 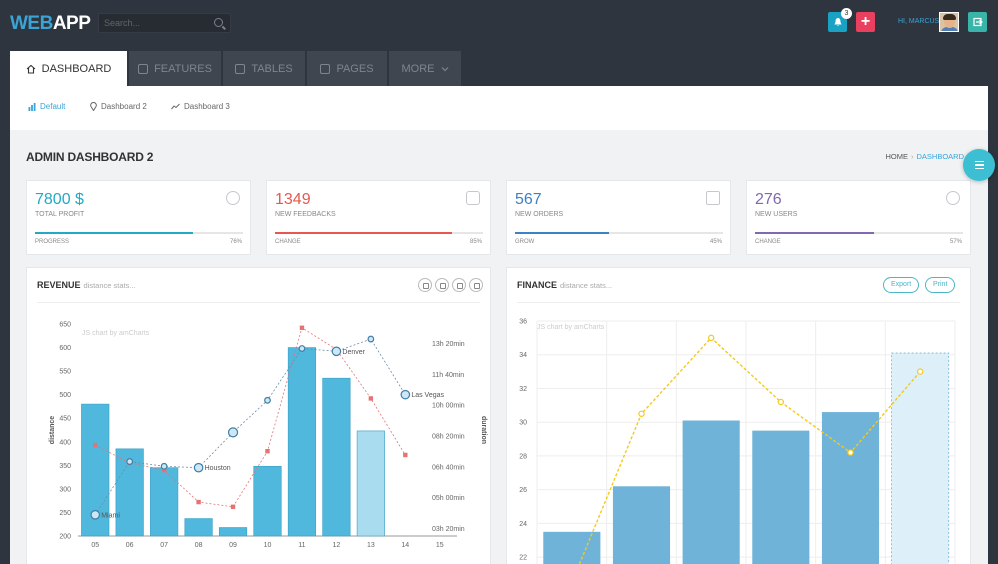 I want to click on stat-label: NEW ORDERS, so click(x=539, y=214).